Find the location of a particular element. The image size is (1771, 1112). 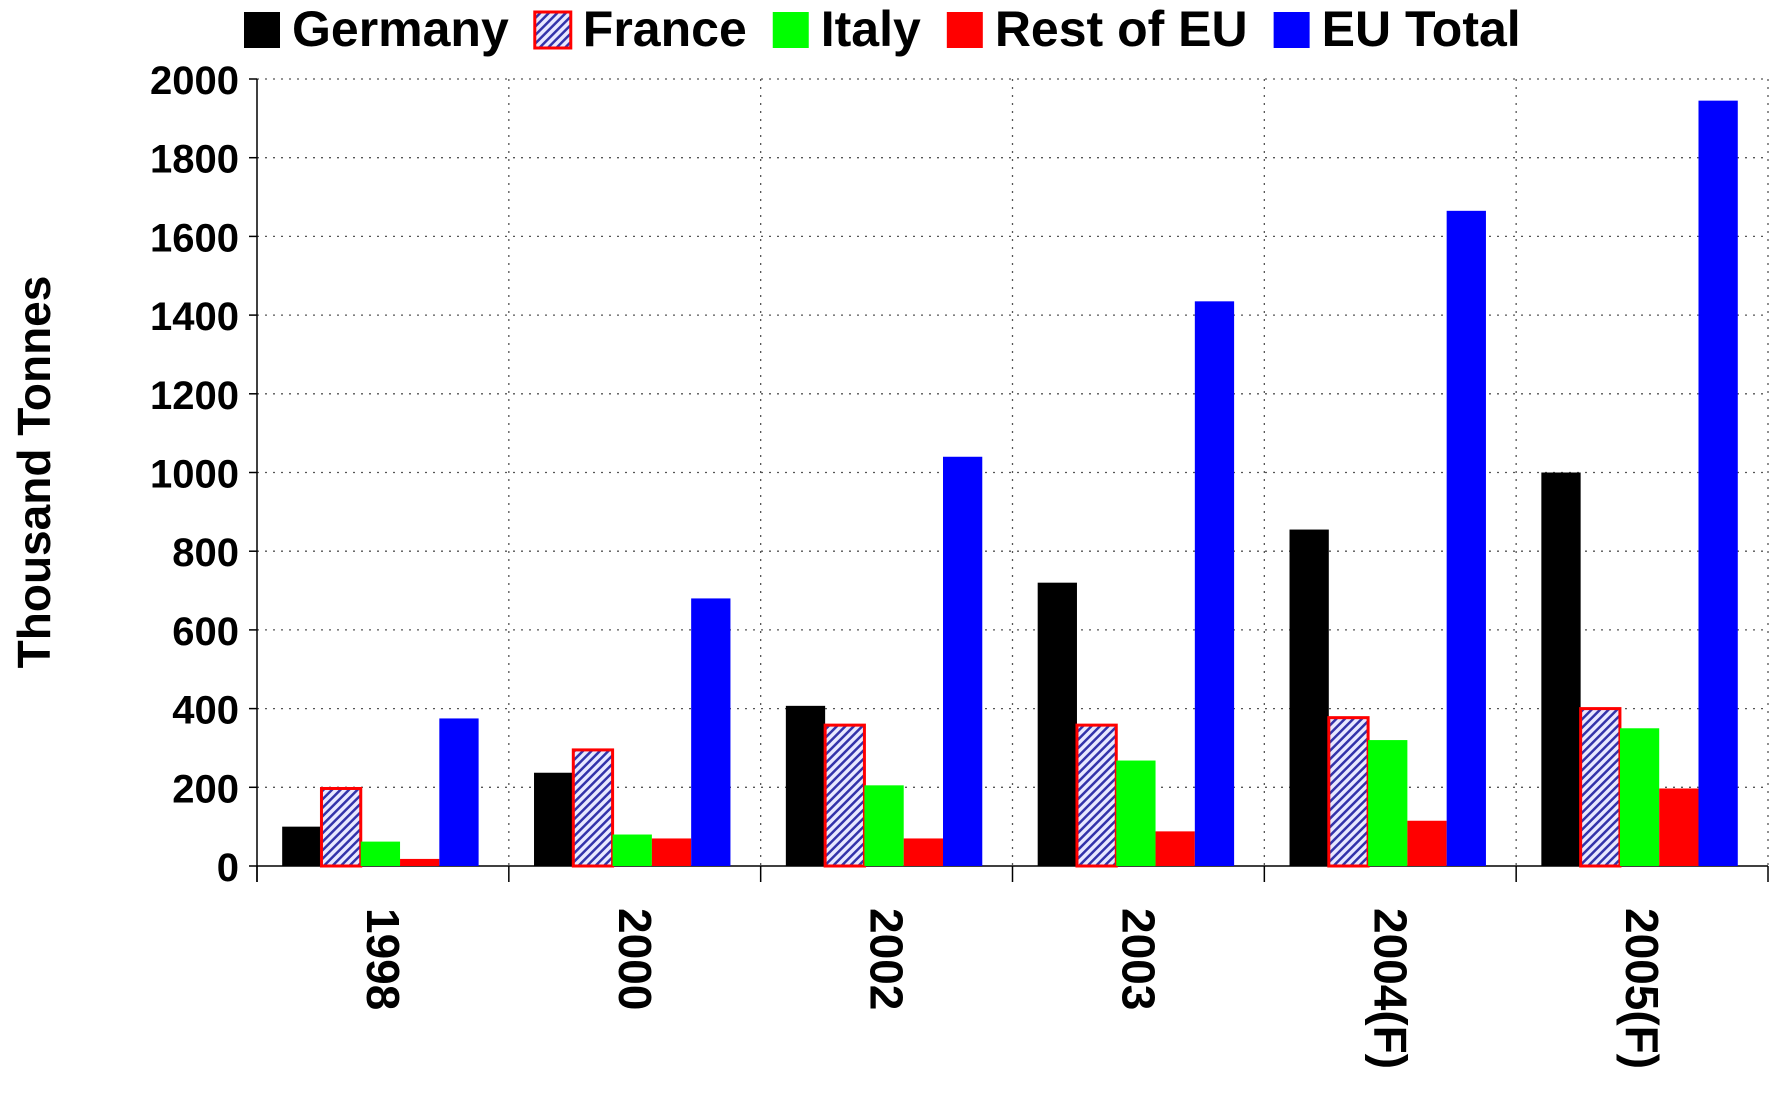

y-tick-label: 1600 is located at coordinates (194, 238).